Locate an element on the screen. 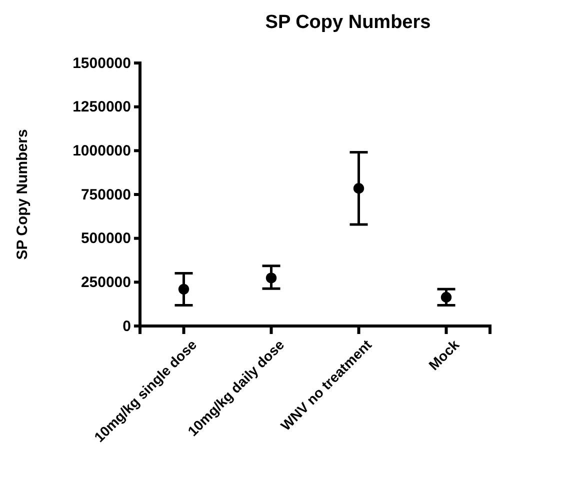 The width and height of the screenshot is (564, 488). y-axis-title: SP Copy Numbers is located at coordinates (22, 194).